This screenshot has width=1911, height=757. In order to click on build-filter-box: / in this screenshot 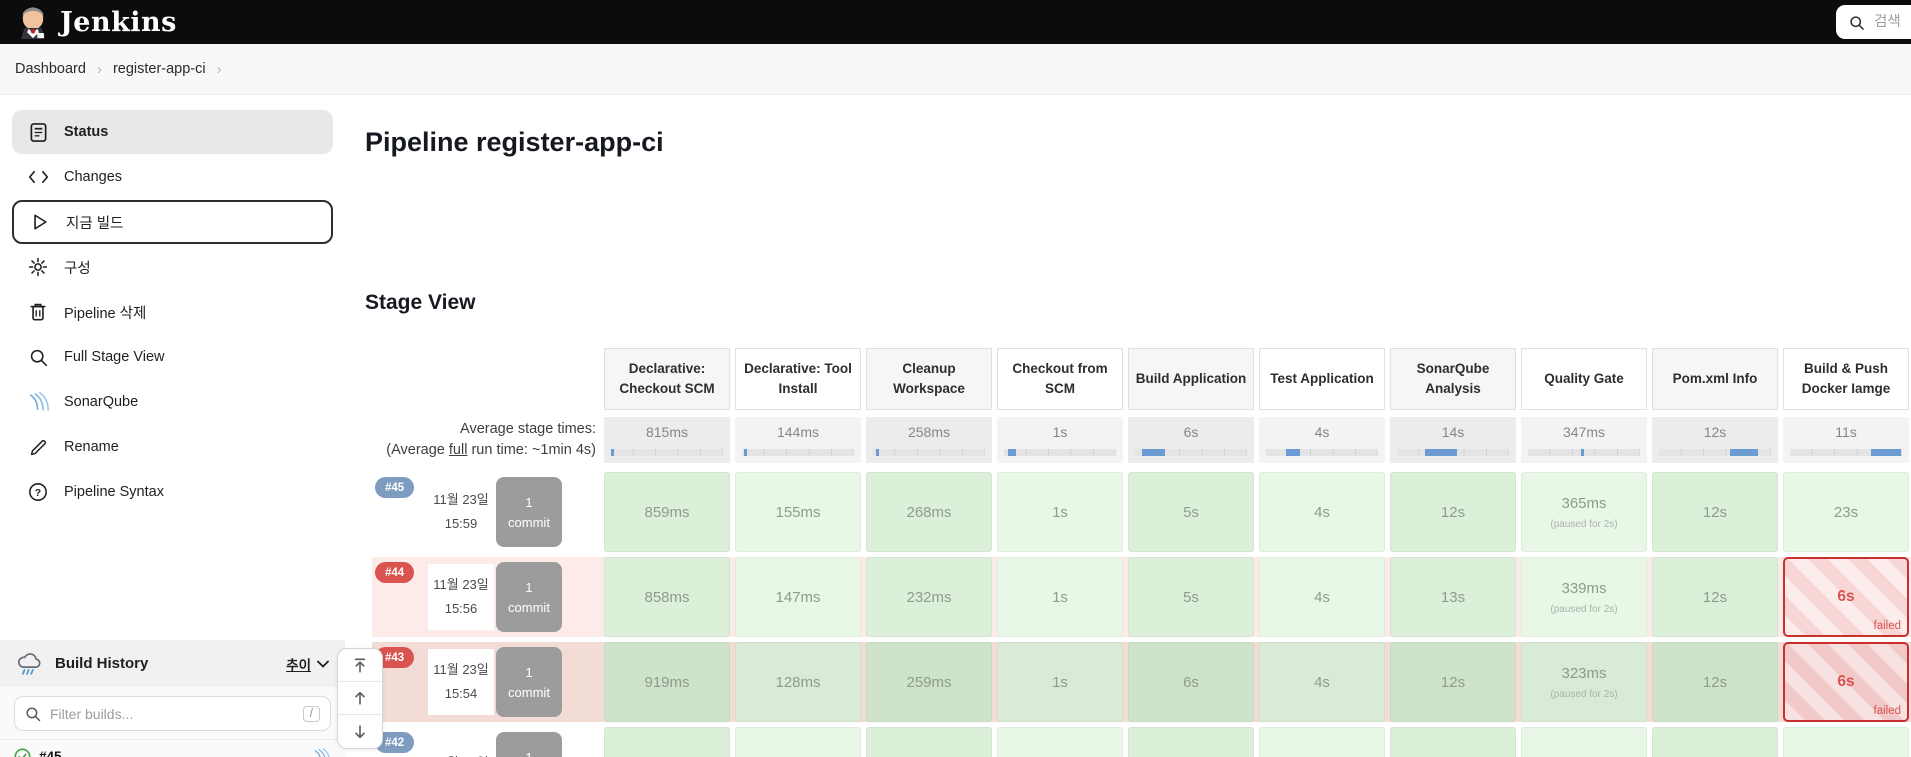, I will do `click(172, 713)`.